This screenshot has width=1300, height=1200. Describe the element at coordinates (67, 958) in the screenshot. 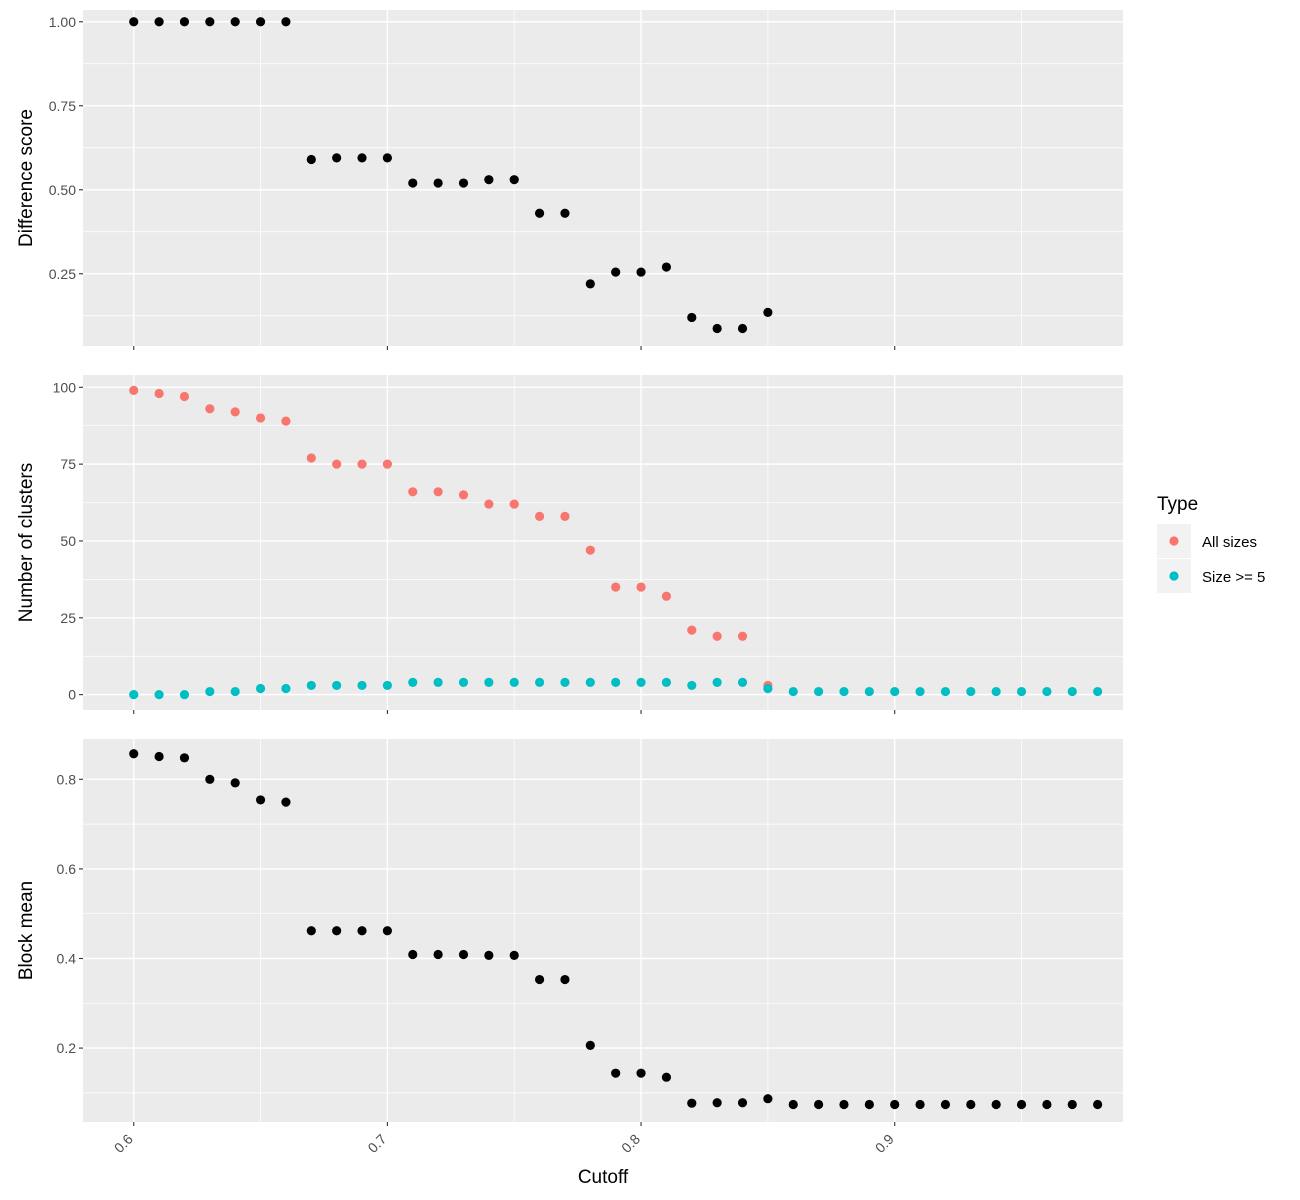

I see `y-tick-label: 0.4` at that location.